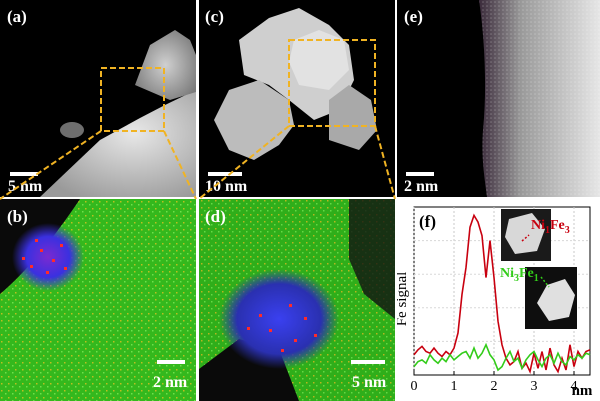  What do you see at coordinates (526, 235) in the screenshot?
I see `inset-ni1fe3` at bounding box center [526, 235].